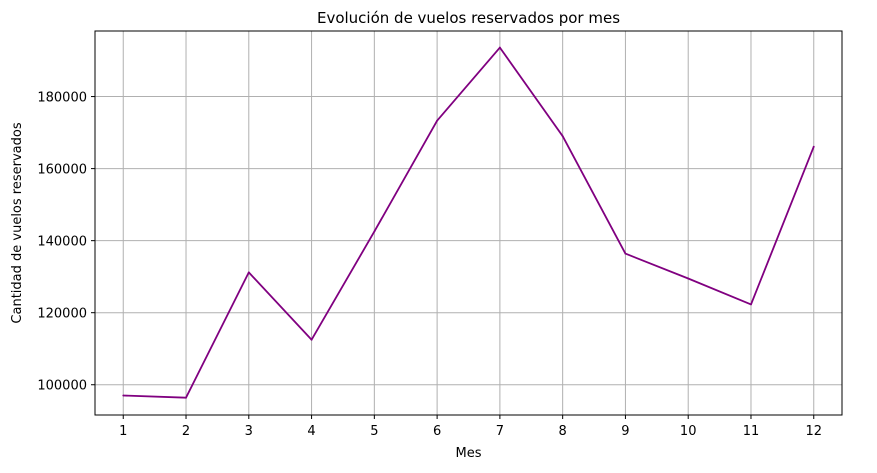  What do you see at coordinates (469, 453) in the screenshot?
I see `x-axis-label: Mes` at bounding box center [469, 453].